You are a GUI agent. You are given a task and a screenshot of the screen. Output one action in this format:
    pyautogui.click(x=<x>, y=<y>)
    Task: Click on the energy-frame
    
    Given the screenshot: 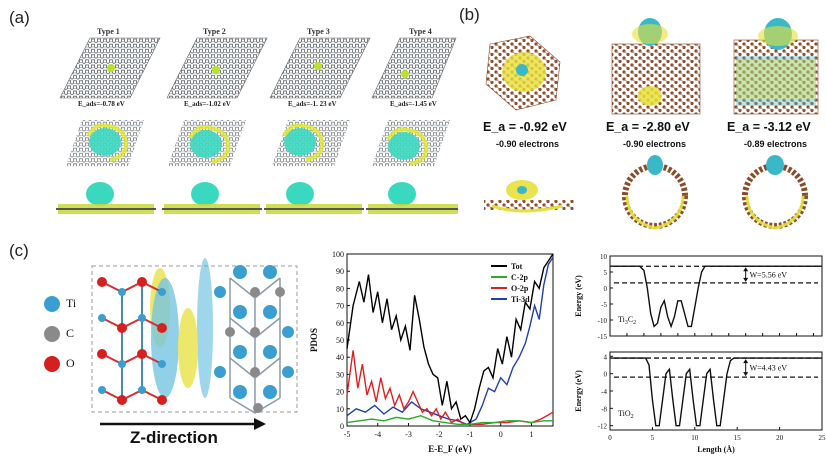 What is the action you would take?
    pyautogui.click(x=716, y=296)
    